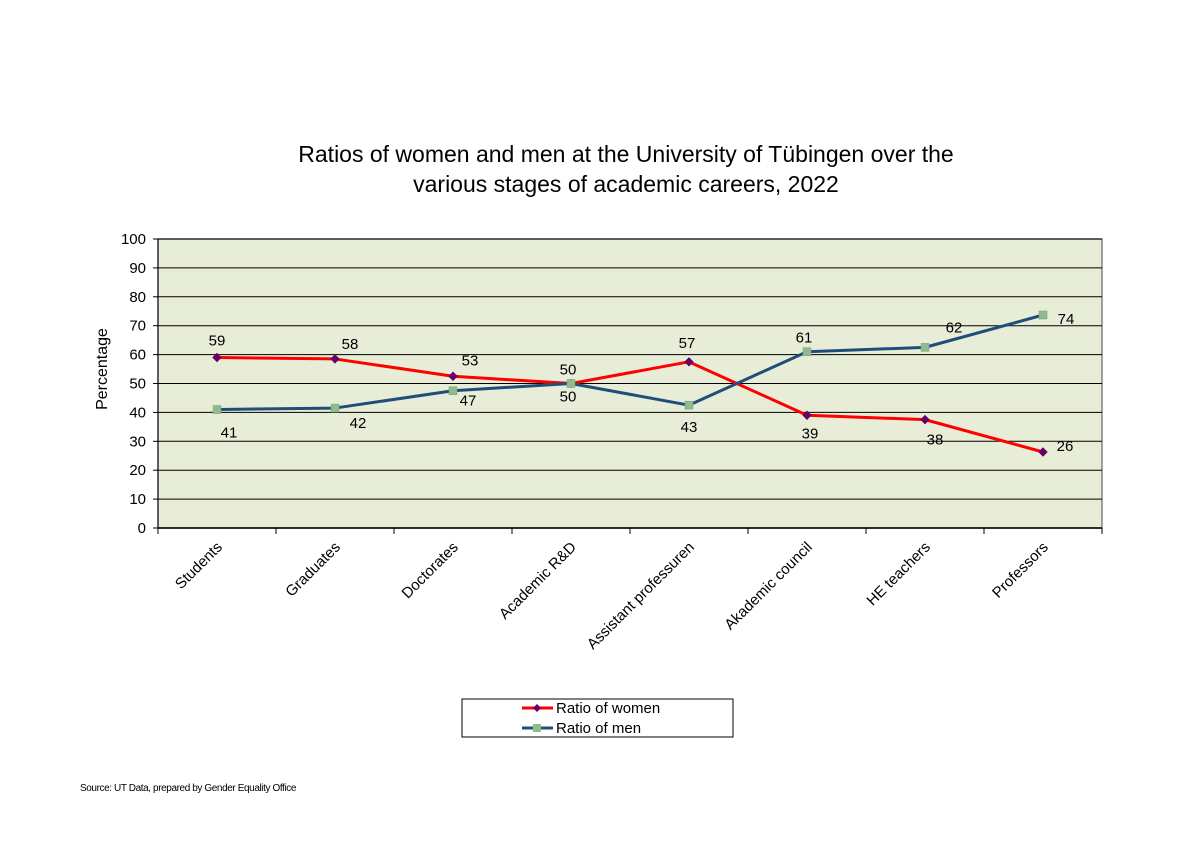  I want to click on data-label: 62, so click(954, 327).